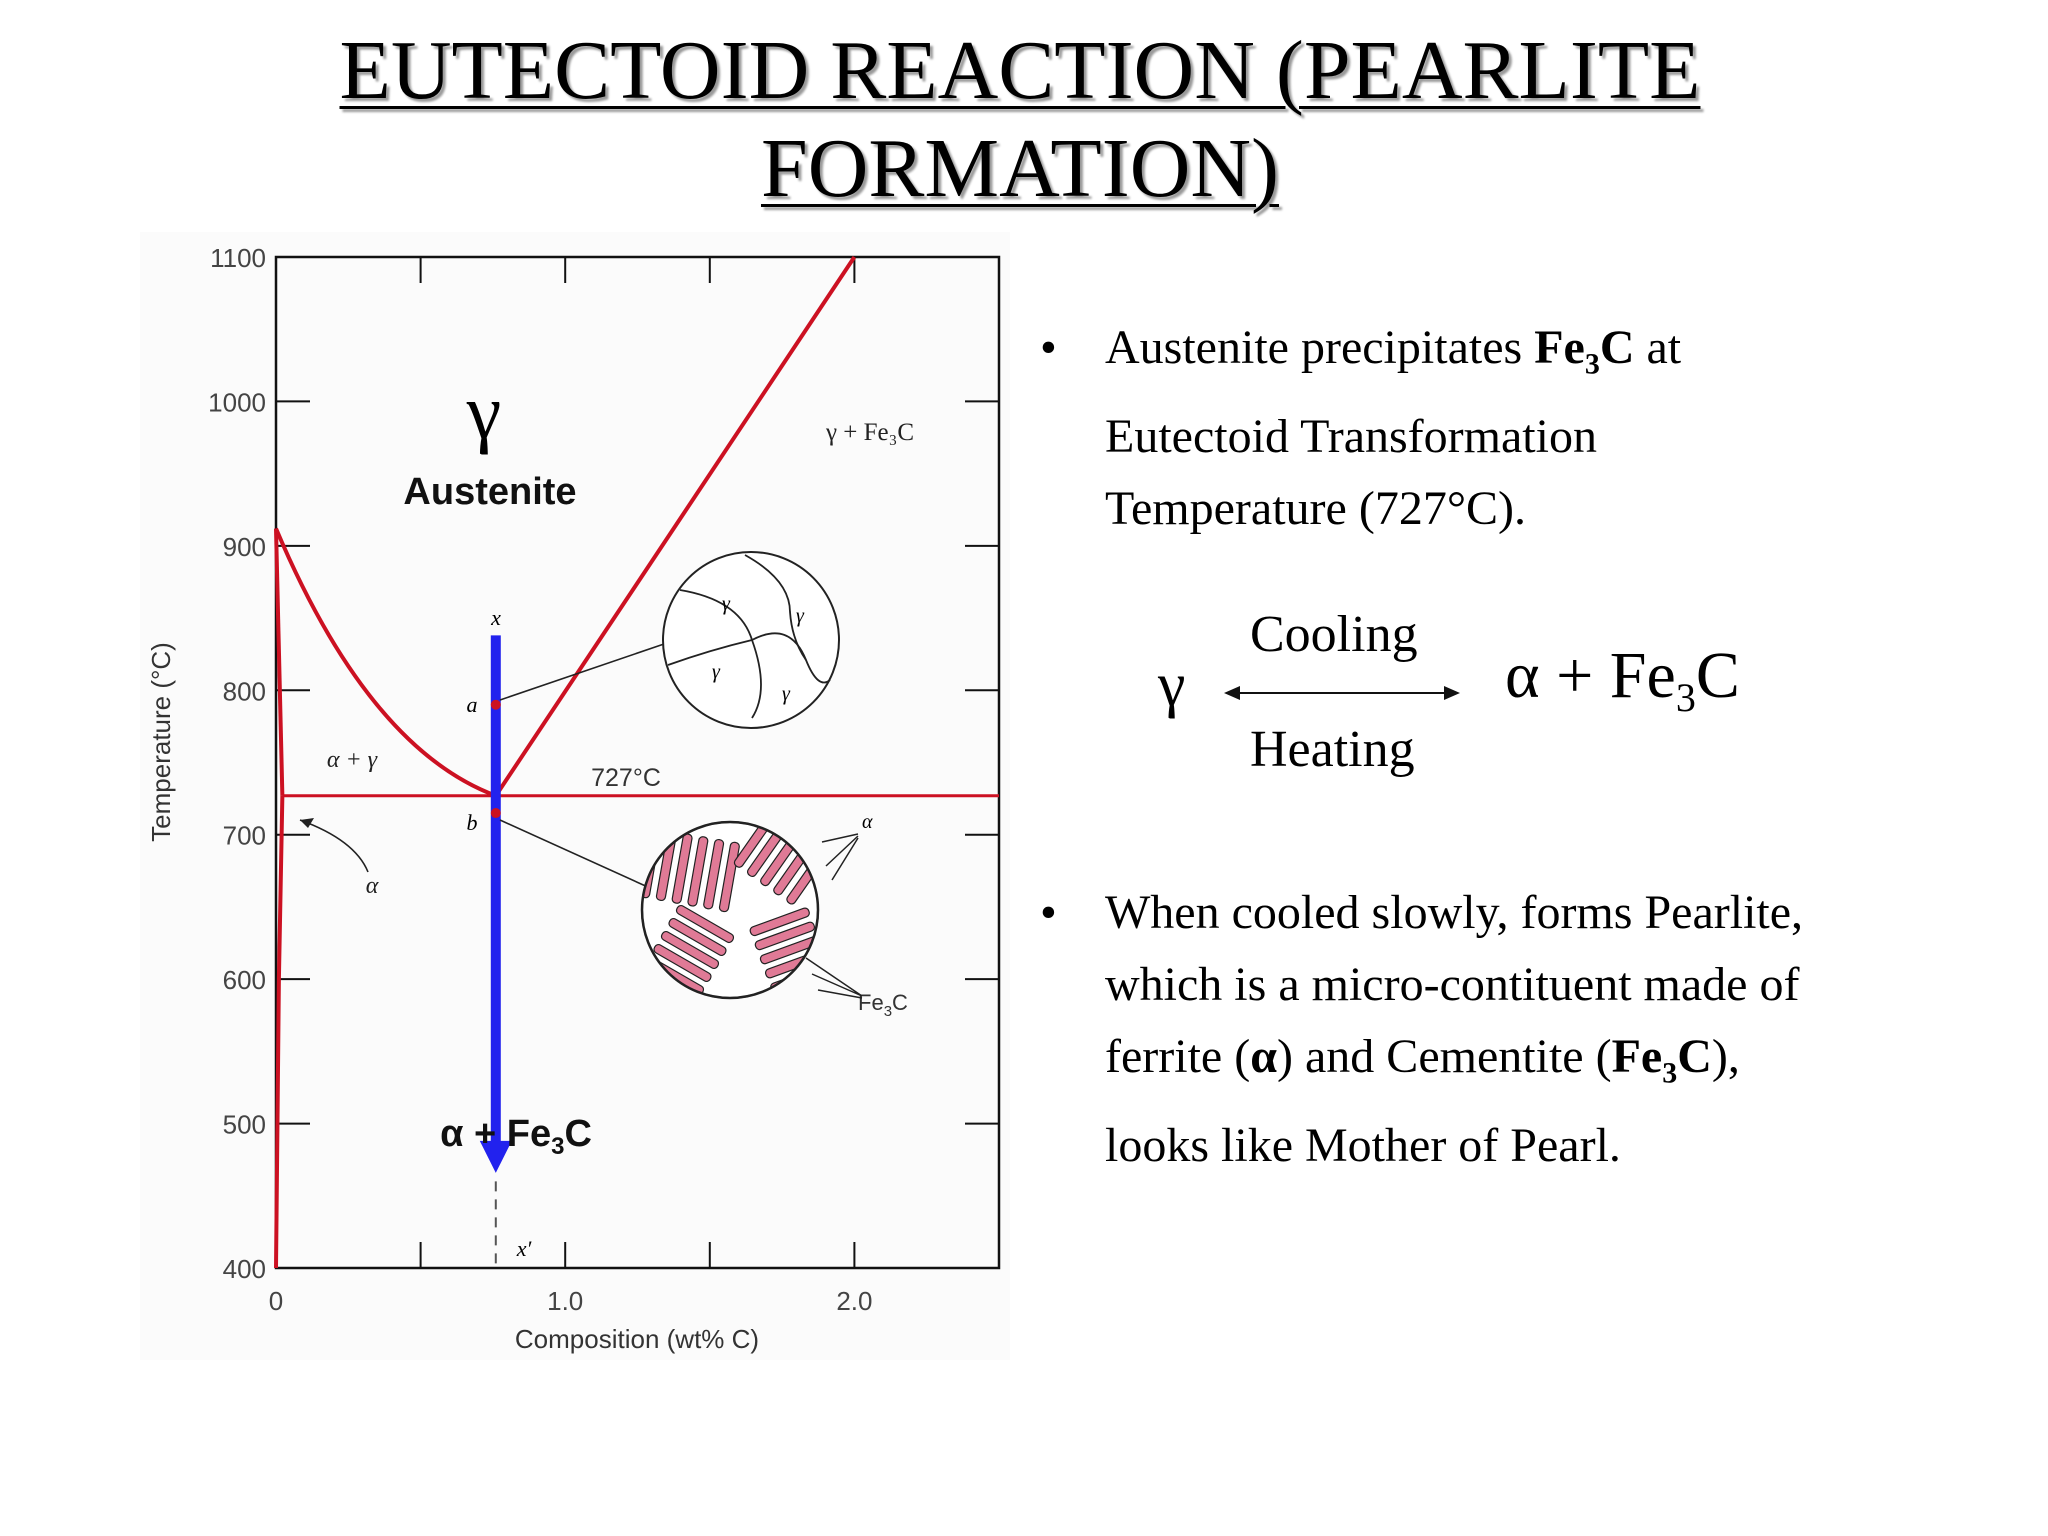 The width and height of the screenshot is (2048, 1536). What do you see at coordinates (869, 432) in the screenshot?
I see `gamma-fe3c-label: γ + Fe₃C` at bounding box center [869, 432].